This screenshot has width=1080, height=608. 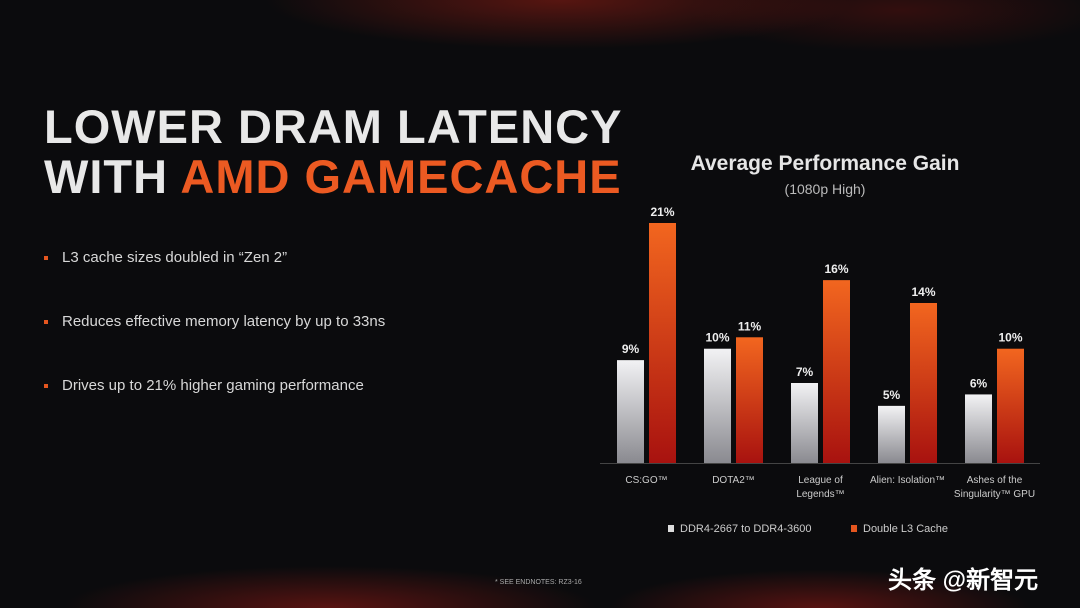 I want to click on watermark: 头条 @新智元, so click(x=963, y=580).